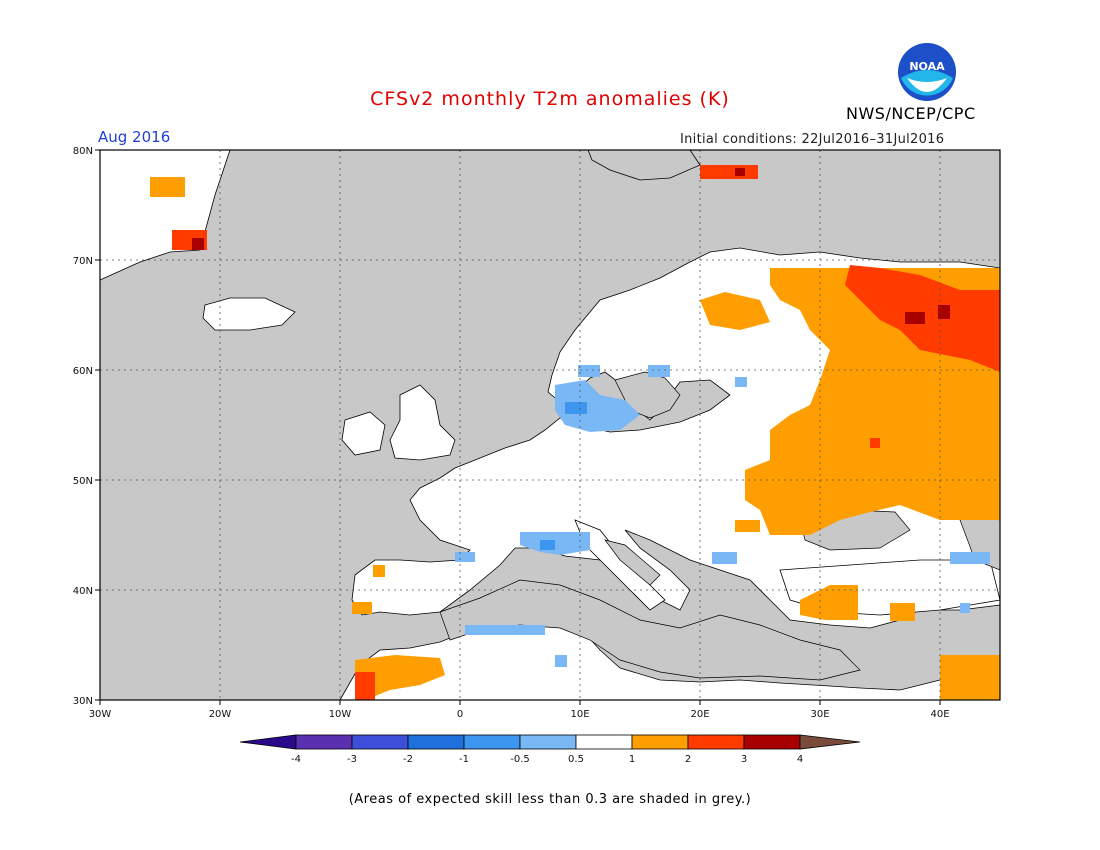 This screenshot has height=850, width=1100. Describe the element at coordinates (83, 426) in the screenshot. I see `lat-labels: 80N 70N 60N 50N 40N 30N` at that location.